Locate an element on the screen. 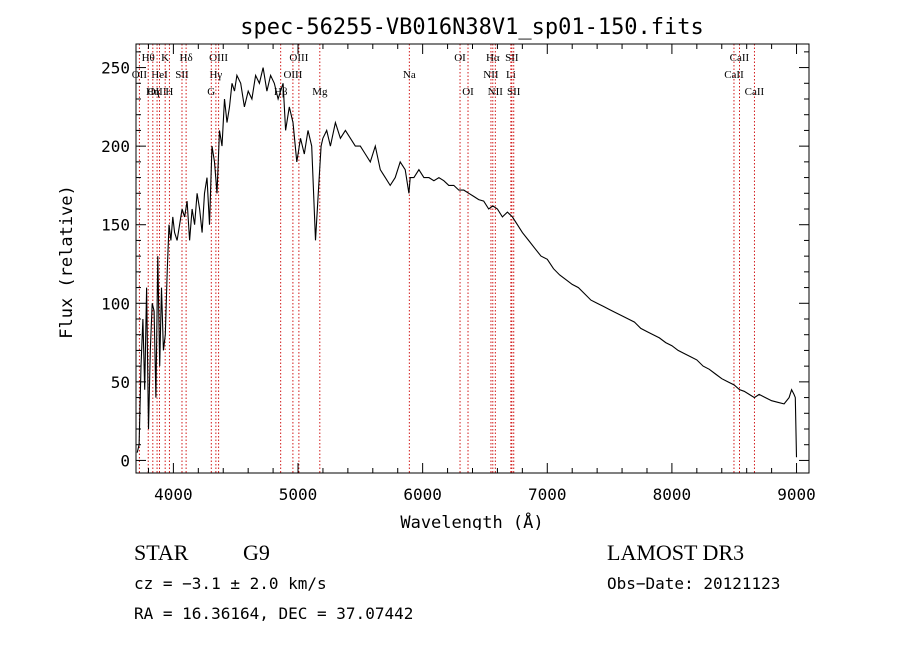  line-label: Na is located at coordinates (409, 75).